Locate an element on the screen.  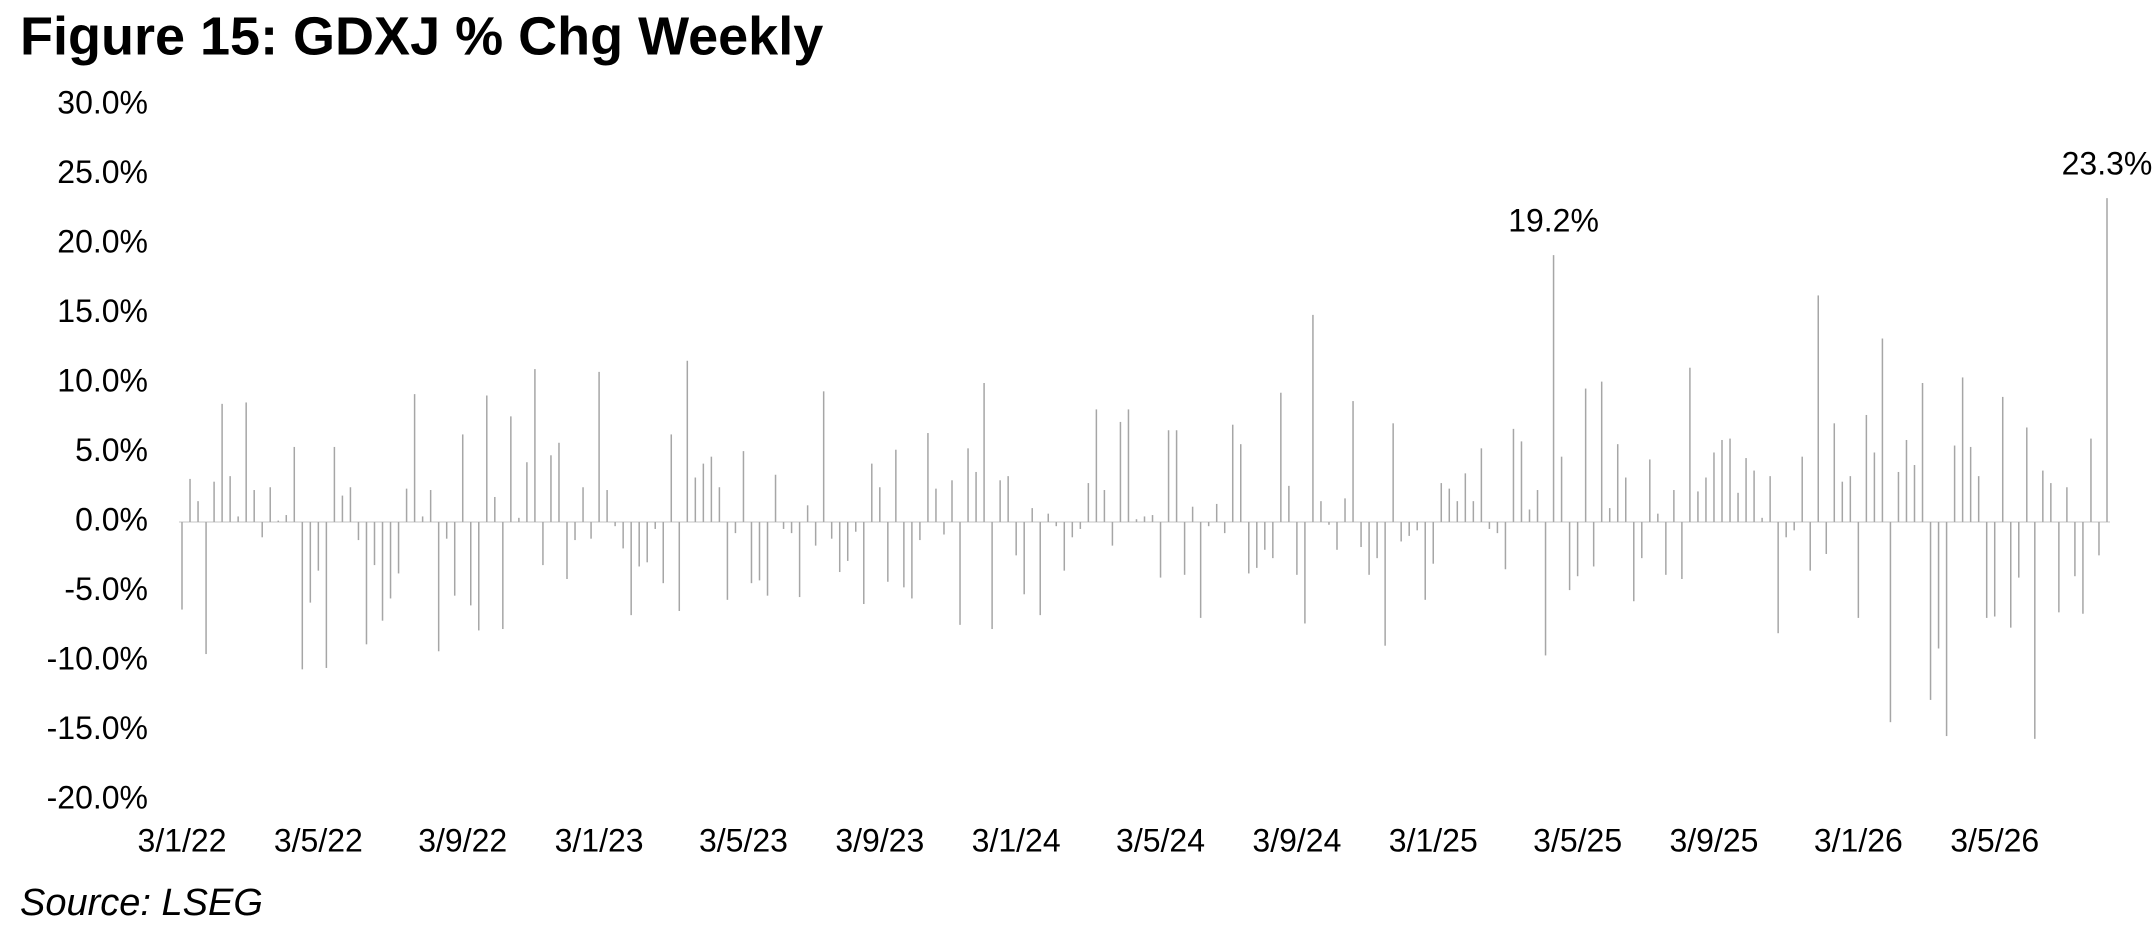
y-tick-label: 10.0% is located at coordinates (102, 380).